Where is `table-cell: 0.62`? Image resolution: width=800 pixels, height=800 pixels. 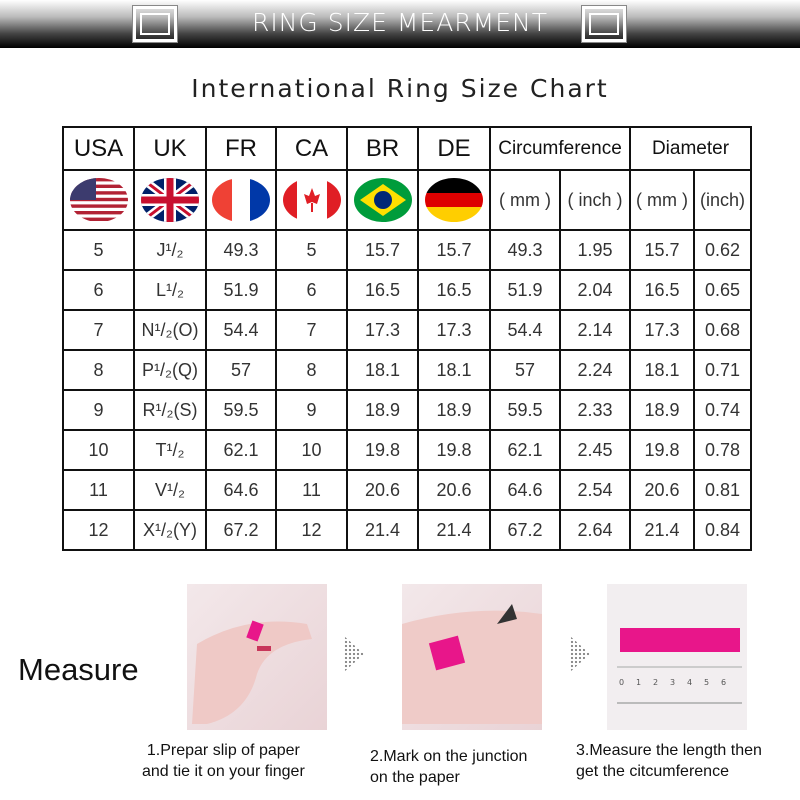
table-cell: 0.62 is located at coordinates (722, 250).